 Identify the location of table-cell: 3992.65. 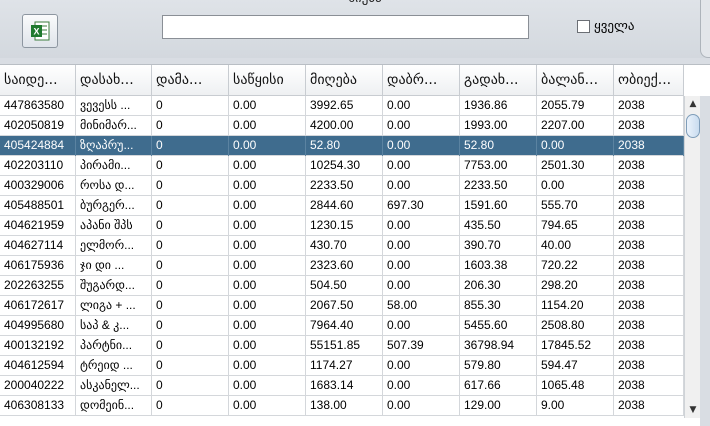
(344, 106).